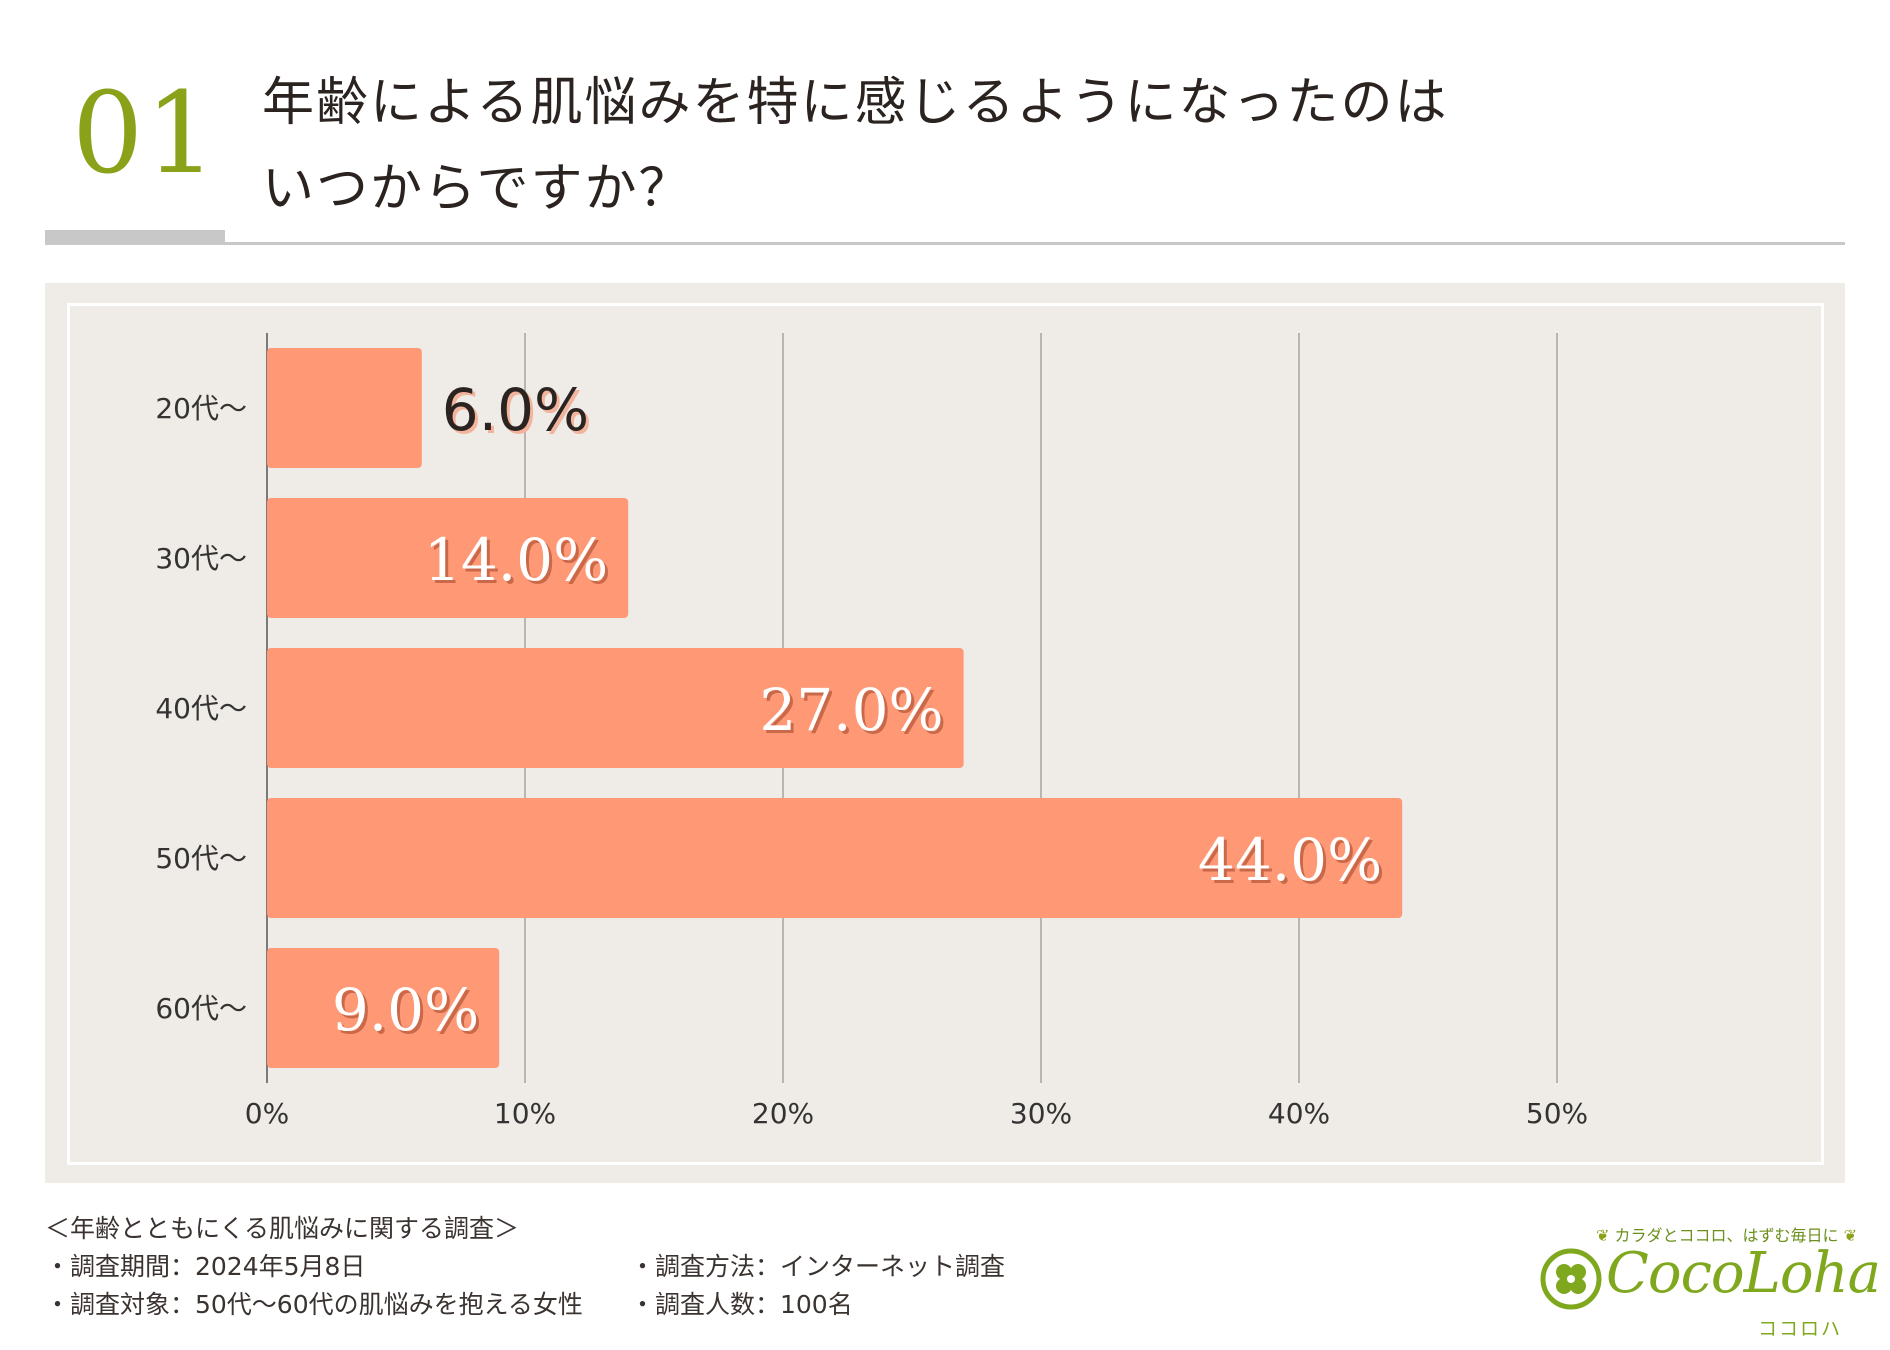 The image size is (1890, 1350). Describe the element at coordinates (1800, 1329) in the screenshot. I see `logo-kana: ココロハ` at that location.